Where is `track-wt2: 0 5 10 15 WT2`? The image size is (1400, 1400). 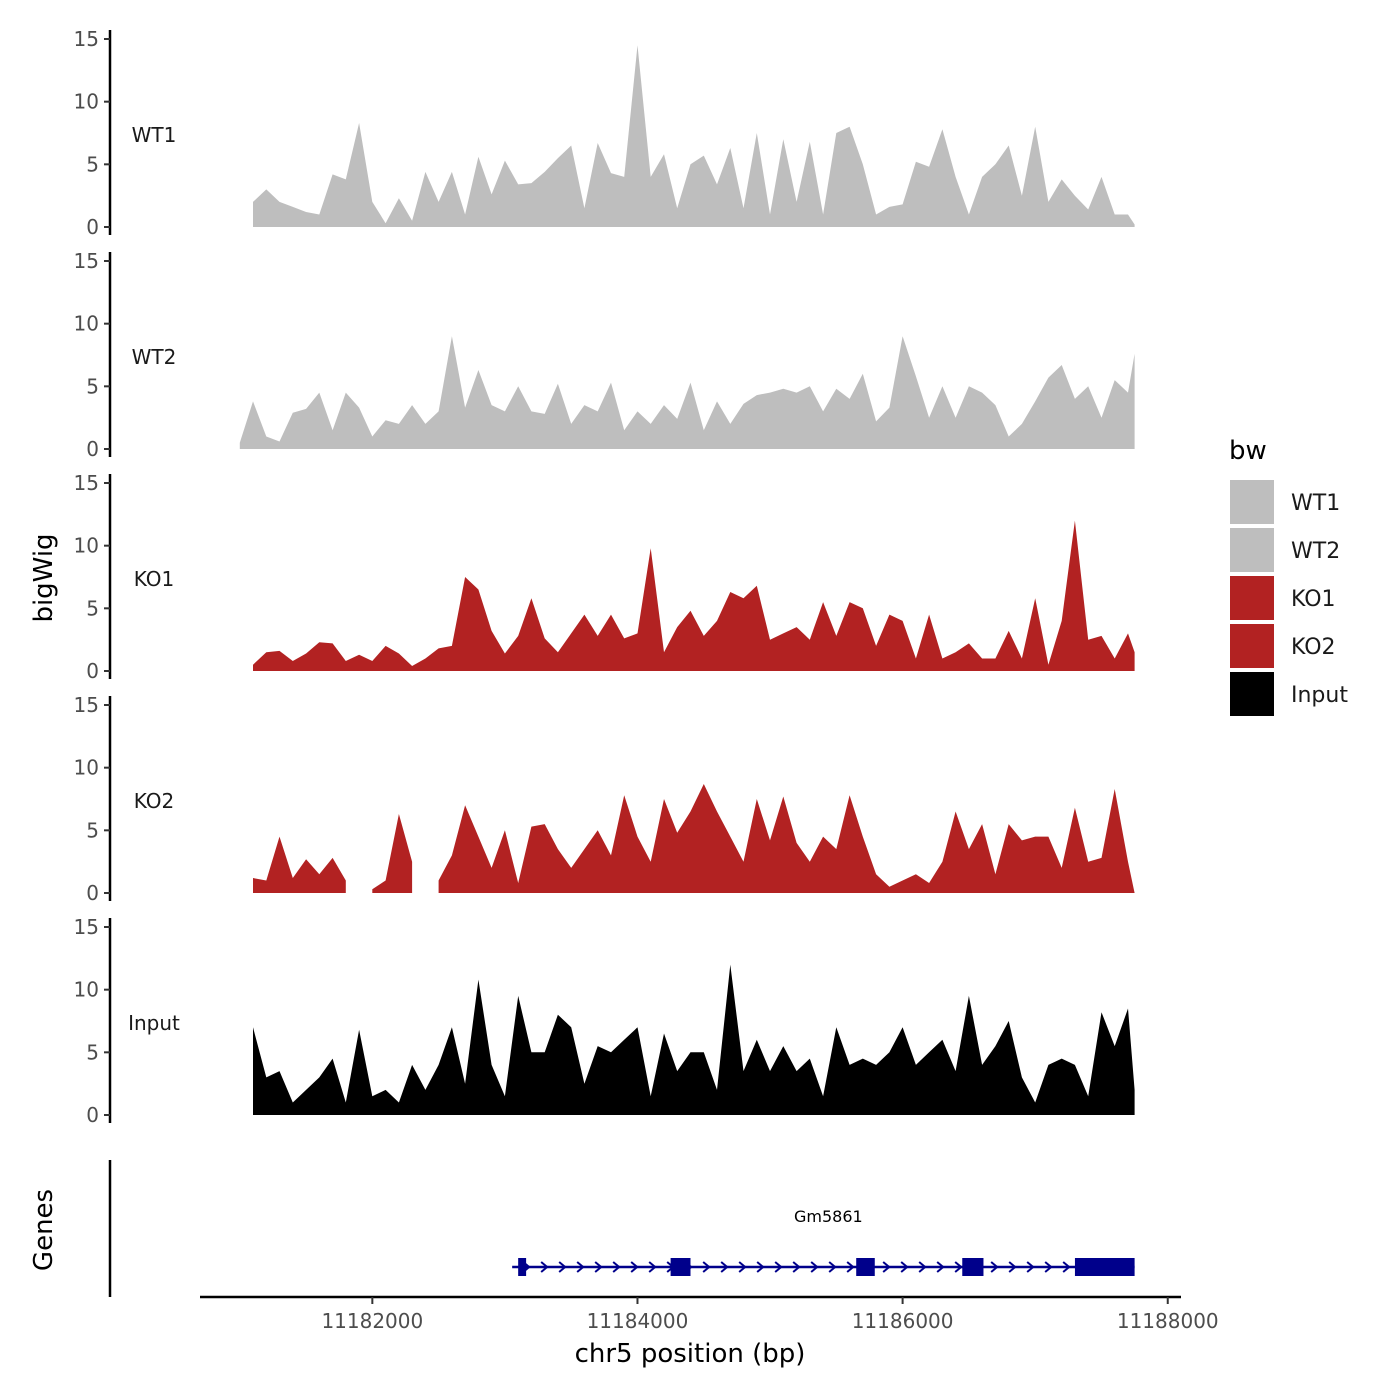 track-wt2: 0 5 10 15 WT2 is located at coordinates (604, 355).